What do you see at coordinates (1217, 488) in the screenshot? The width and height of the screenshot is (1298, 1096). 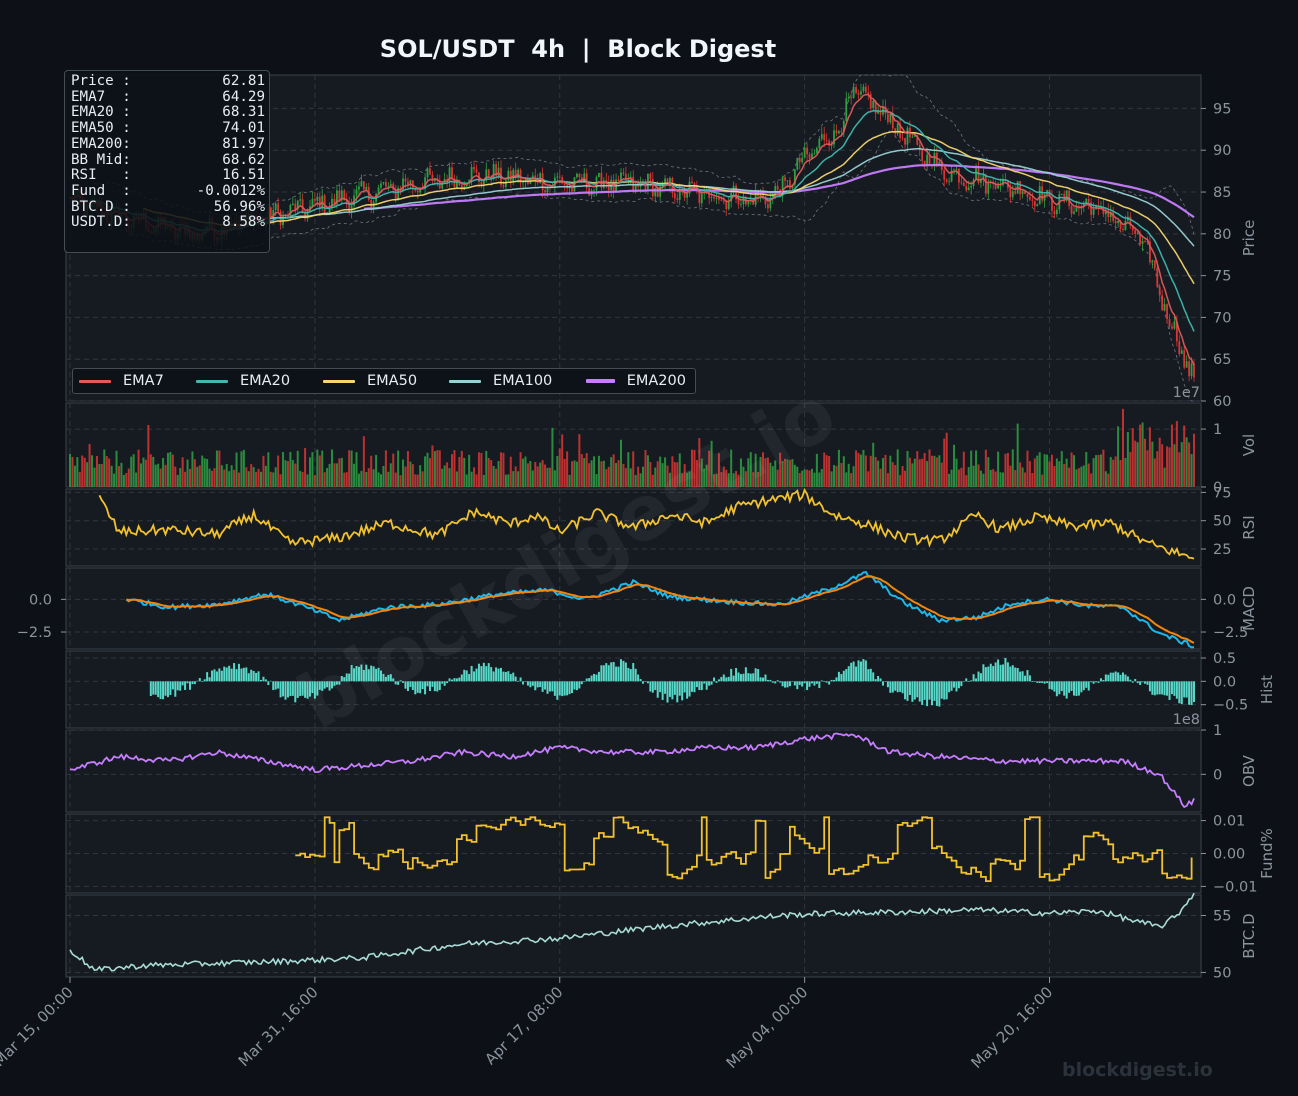 I see `y-tick-label: 0` at bounding box center [1217, 488].